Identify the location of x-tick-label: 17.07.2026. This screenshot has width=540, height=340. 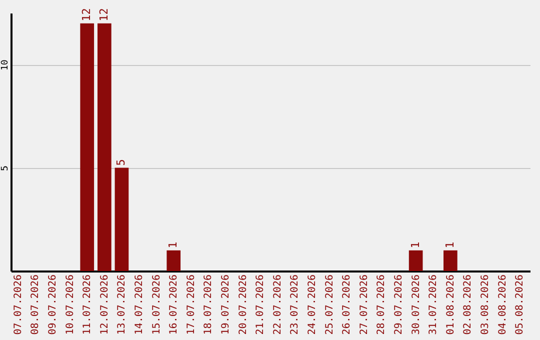
(191, 304).